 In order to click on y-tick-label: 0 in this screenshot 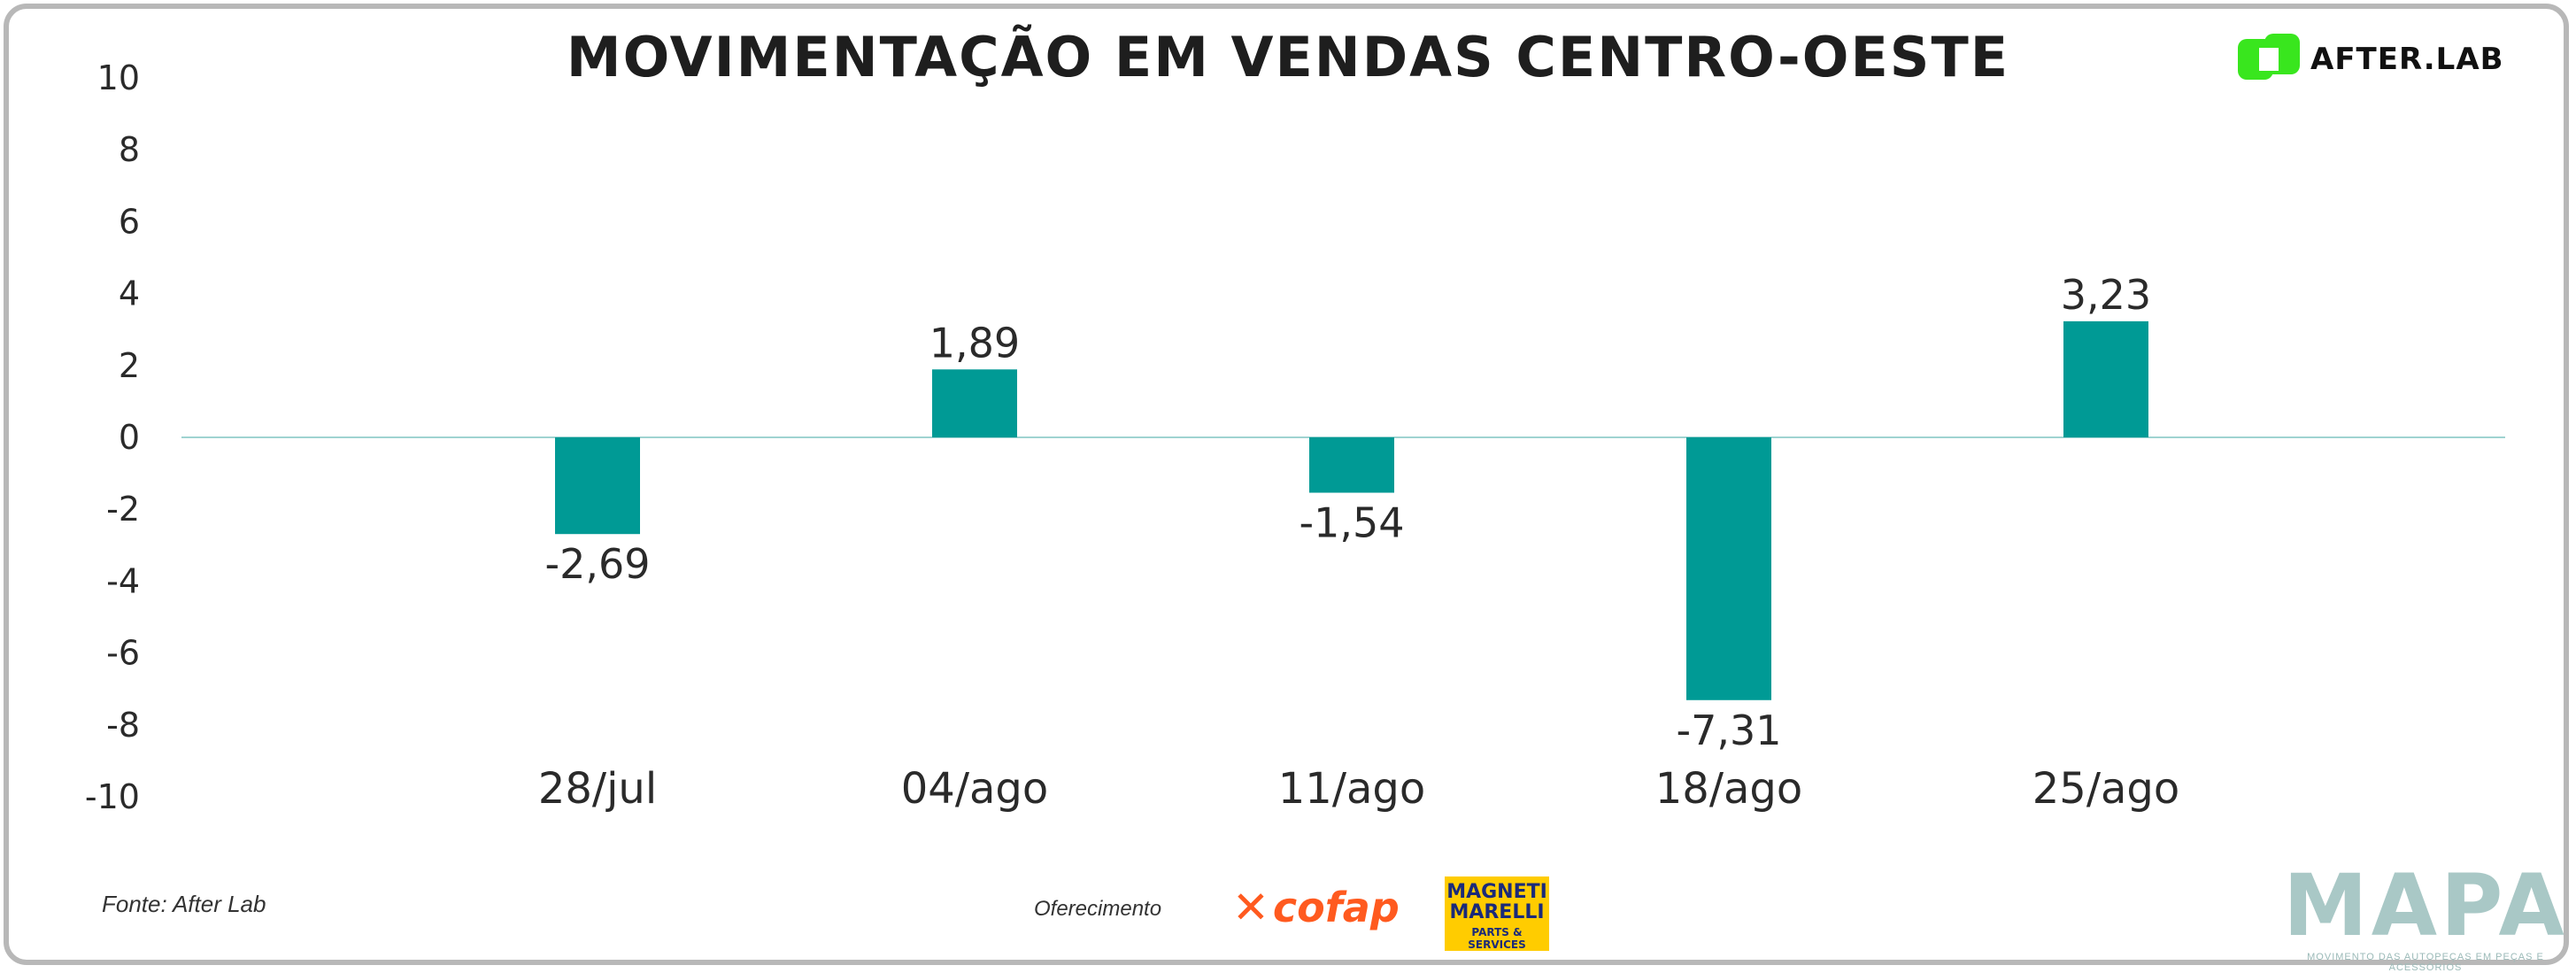, I will do `click(129, 437)`.